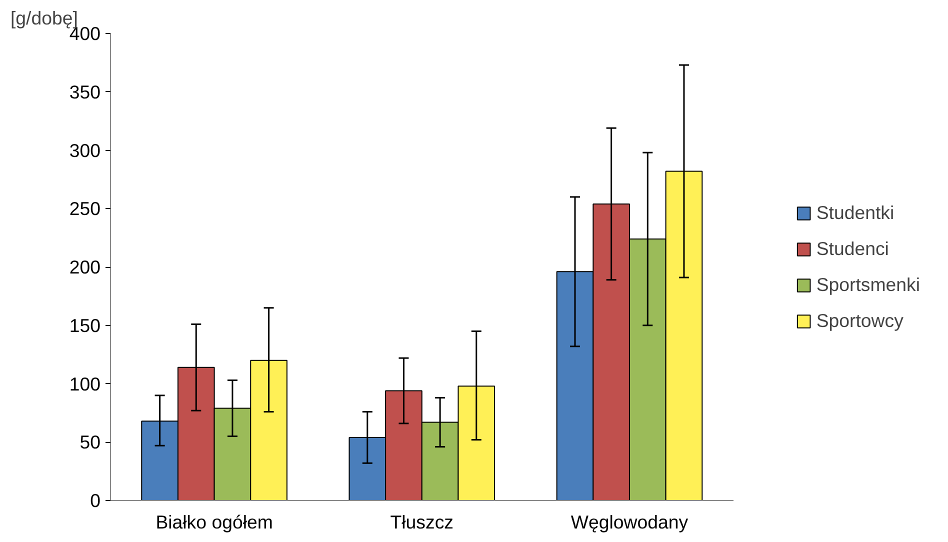 The height and width of the screenshot is (542, 948). What do you see at coordinates (85, 267) in the screenshot?
I see `y-tick-label: 200` at bounding box center [85, 267].